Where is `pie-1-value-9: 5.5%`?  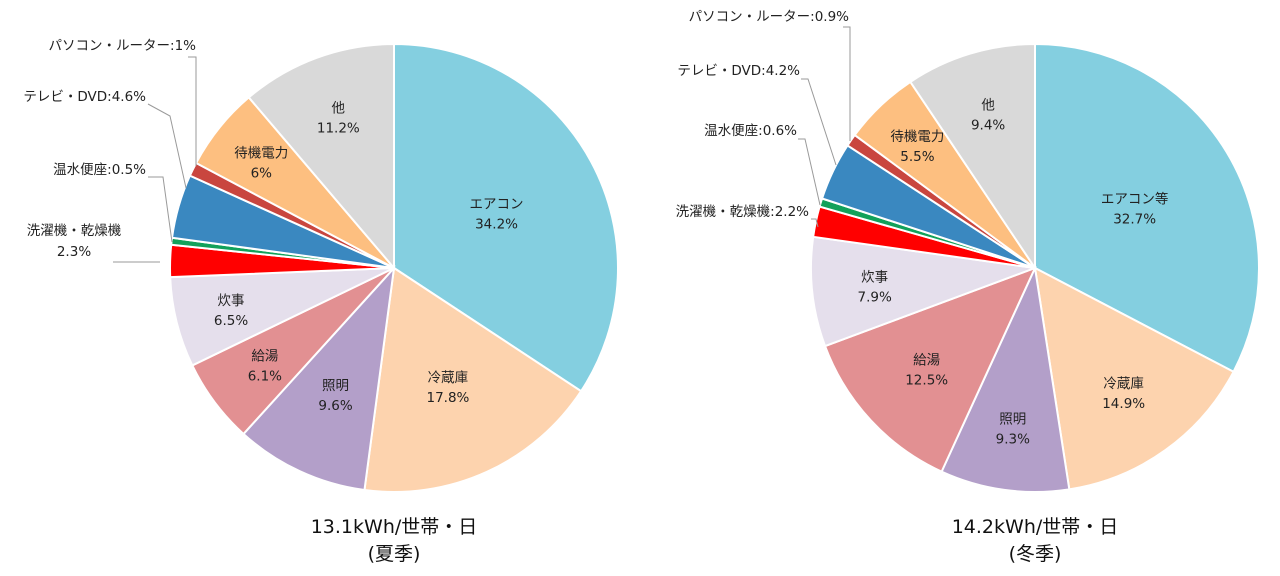 pie-1-value-9: 5.5% is located at coordinates (917, 157).